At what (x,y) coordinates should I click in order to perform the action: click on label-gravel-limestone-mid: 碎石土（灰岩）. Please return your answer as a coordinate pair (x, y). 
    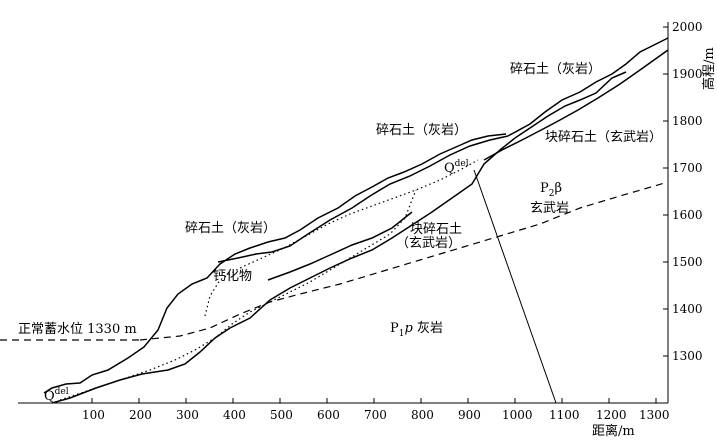
    Looking at the image, I should click on (421, 130).